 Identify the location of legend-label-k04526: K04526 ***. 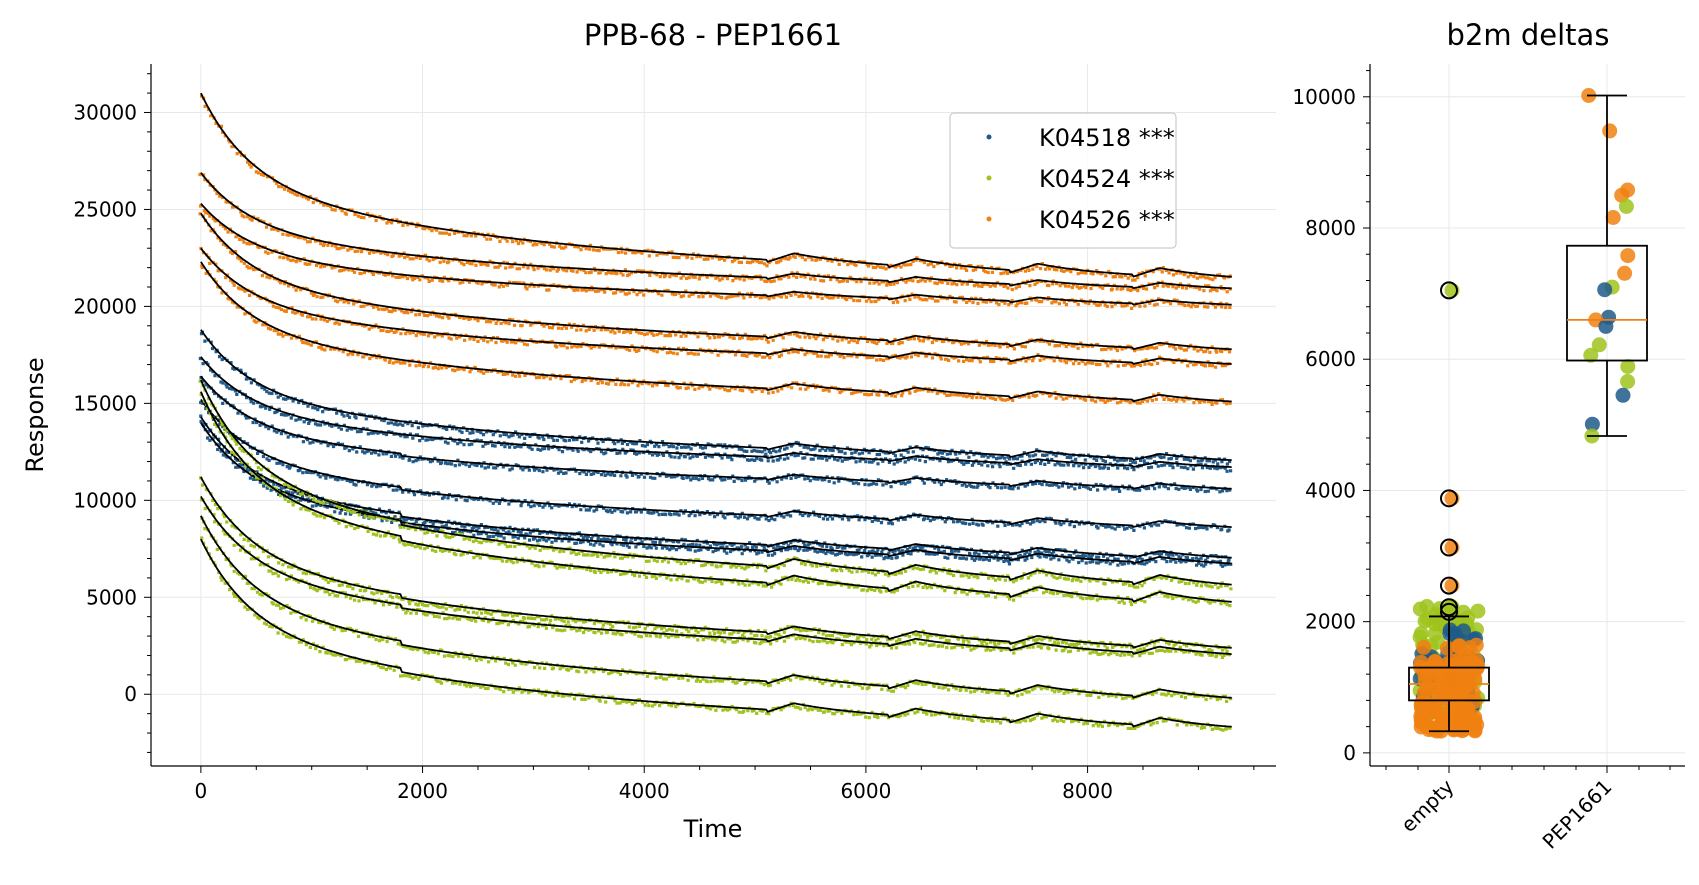
(1107, 220).